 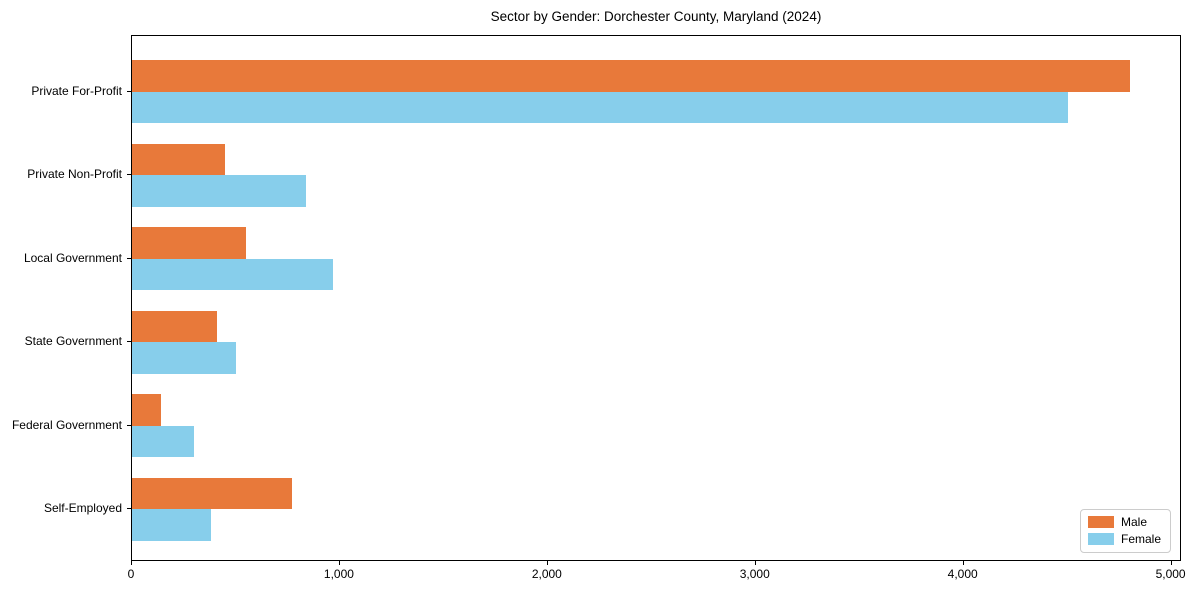 What do you see at coordinates (754, 574) in the screenshot?
I see `xtick-label: 3,000` at bounding box center [754, 574].